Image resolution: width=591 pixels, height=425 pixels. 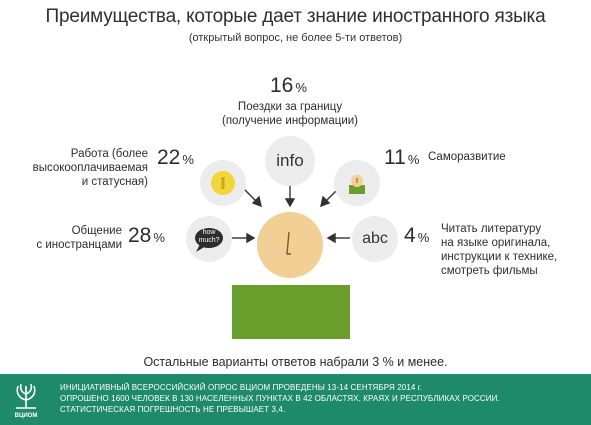 I want to click on label-selfdev: Саморазвитие, so click(x=467, y=157).